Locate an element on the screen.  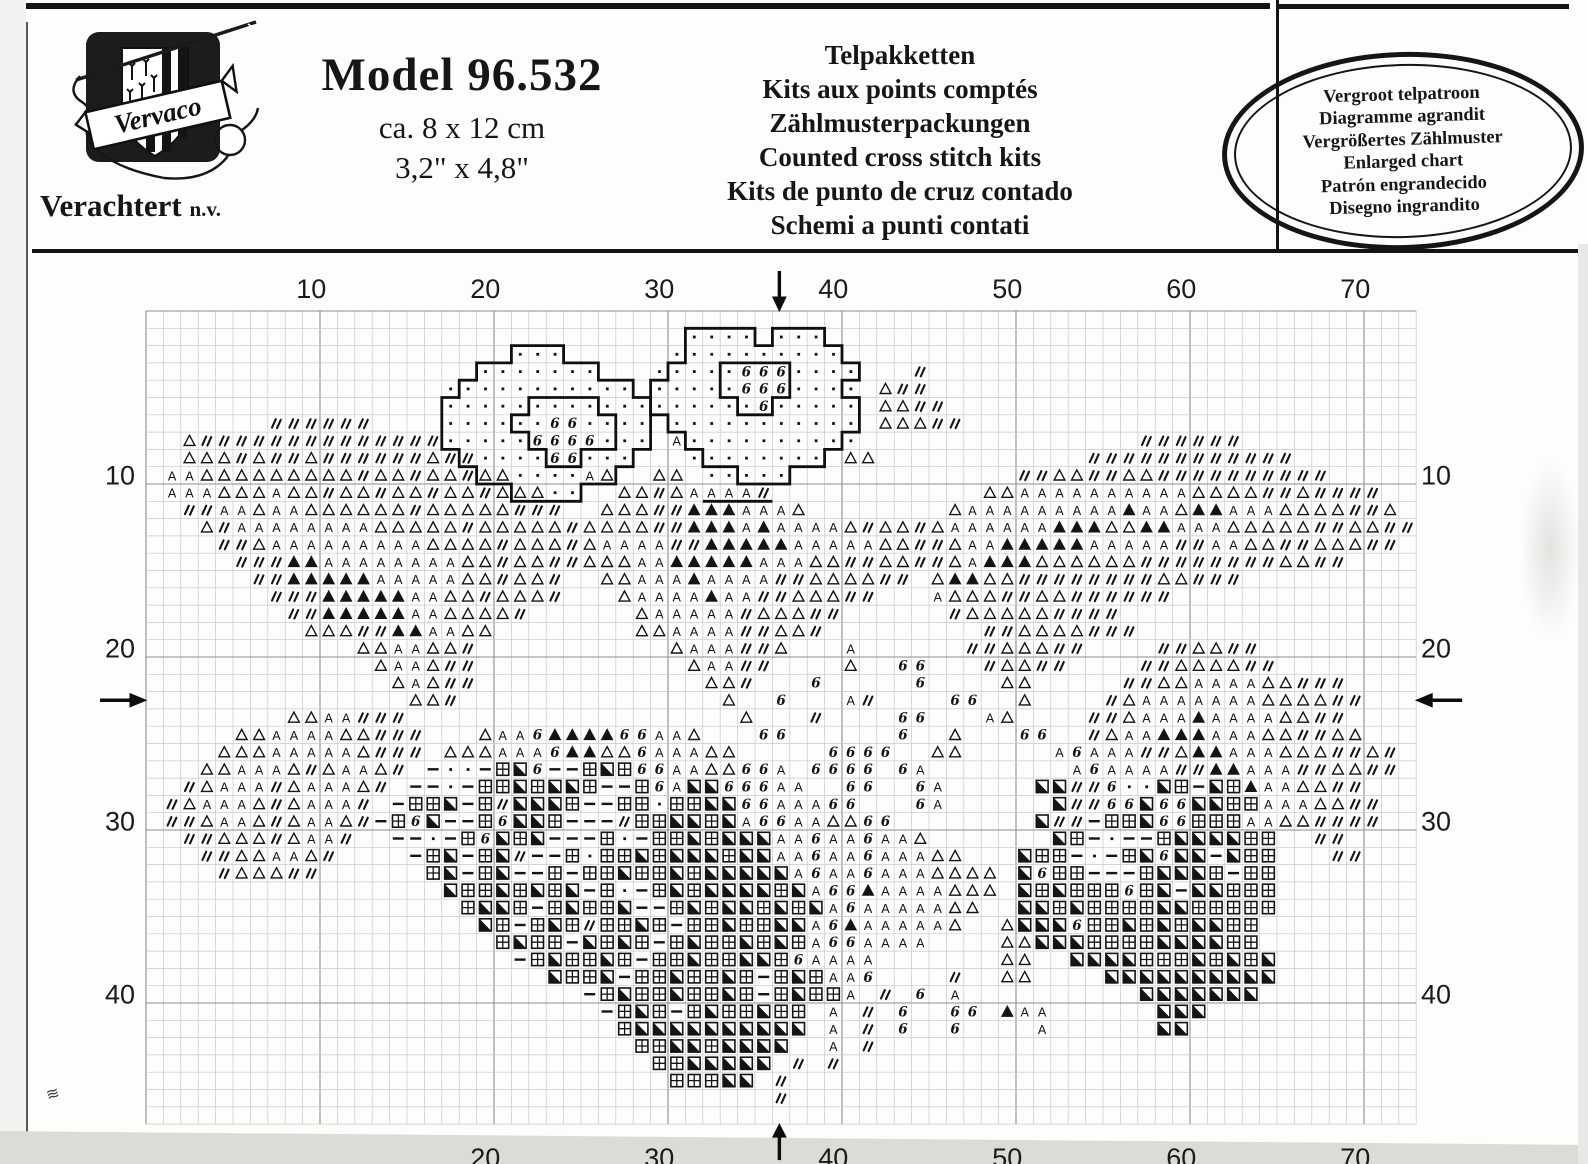
company-name-suffix: n.v. is located at coordinates (205, 209).